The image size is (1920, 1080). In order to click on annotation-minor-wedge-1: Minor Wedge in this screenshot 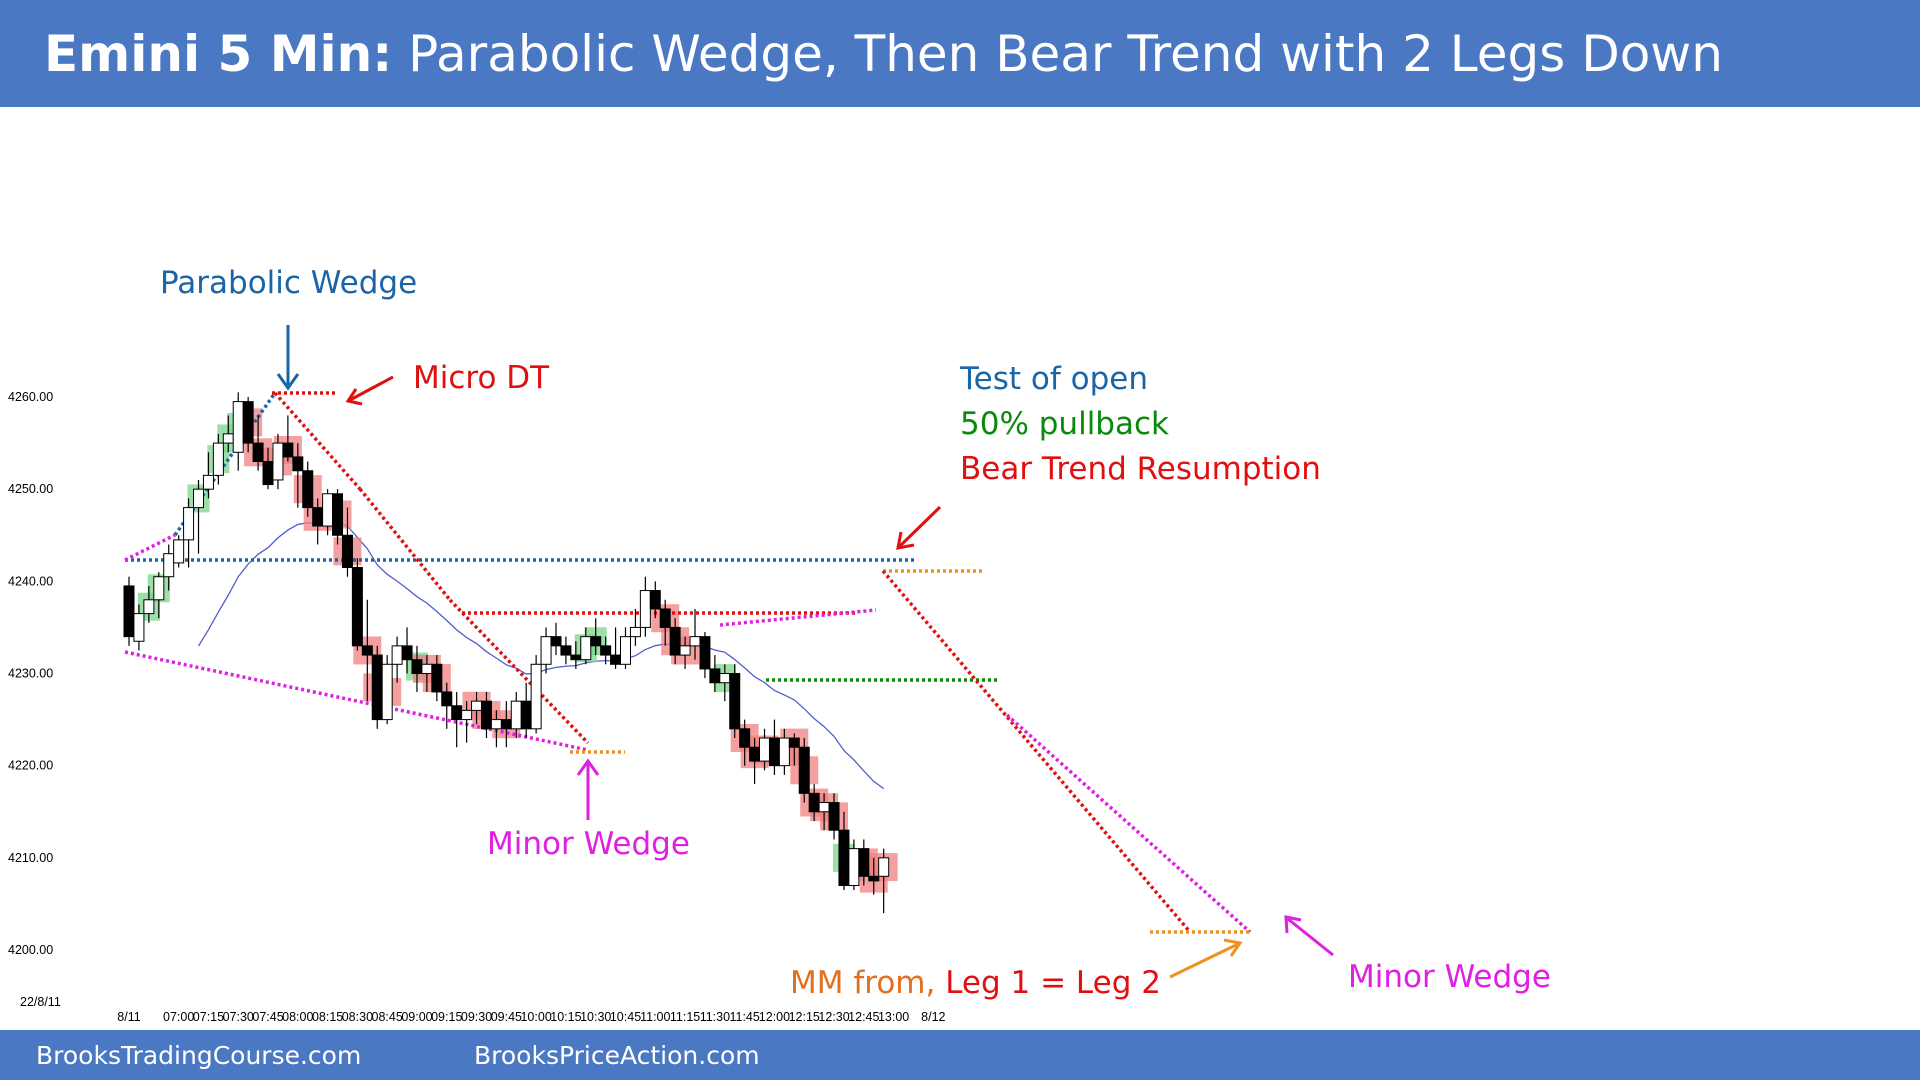, I will do `click(588, 844)`.